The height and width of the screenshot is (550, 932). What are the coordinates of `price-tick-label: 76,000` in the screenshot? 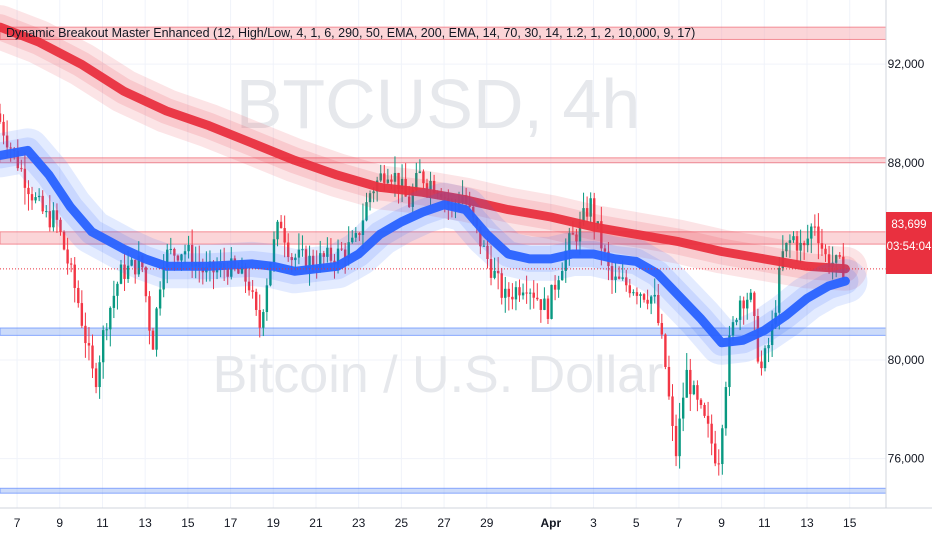 It's located at (906, 459).